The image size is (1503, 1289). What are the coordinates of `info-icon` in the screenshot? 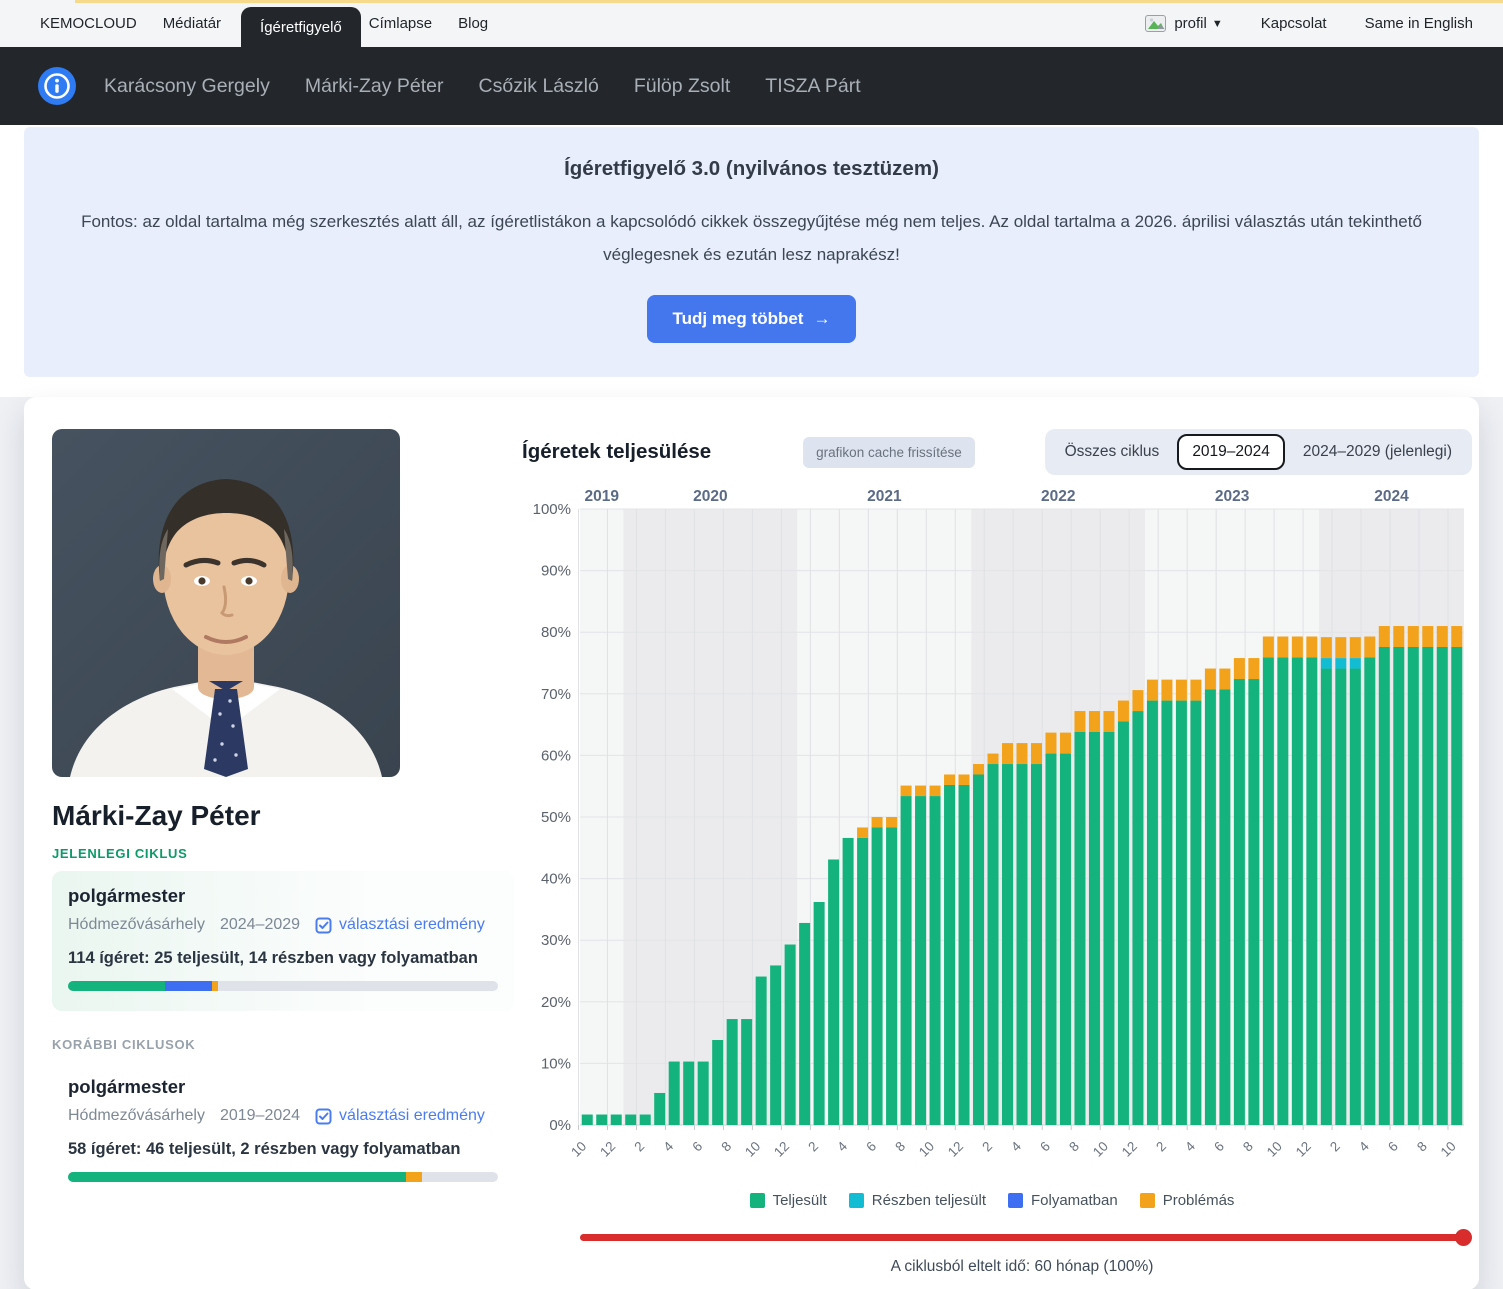 It's located at (57, 86).